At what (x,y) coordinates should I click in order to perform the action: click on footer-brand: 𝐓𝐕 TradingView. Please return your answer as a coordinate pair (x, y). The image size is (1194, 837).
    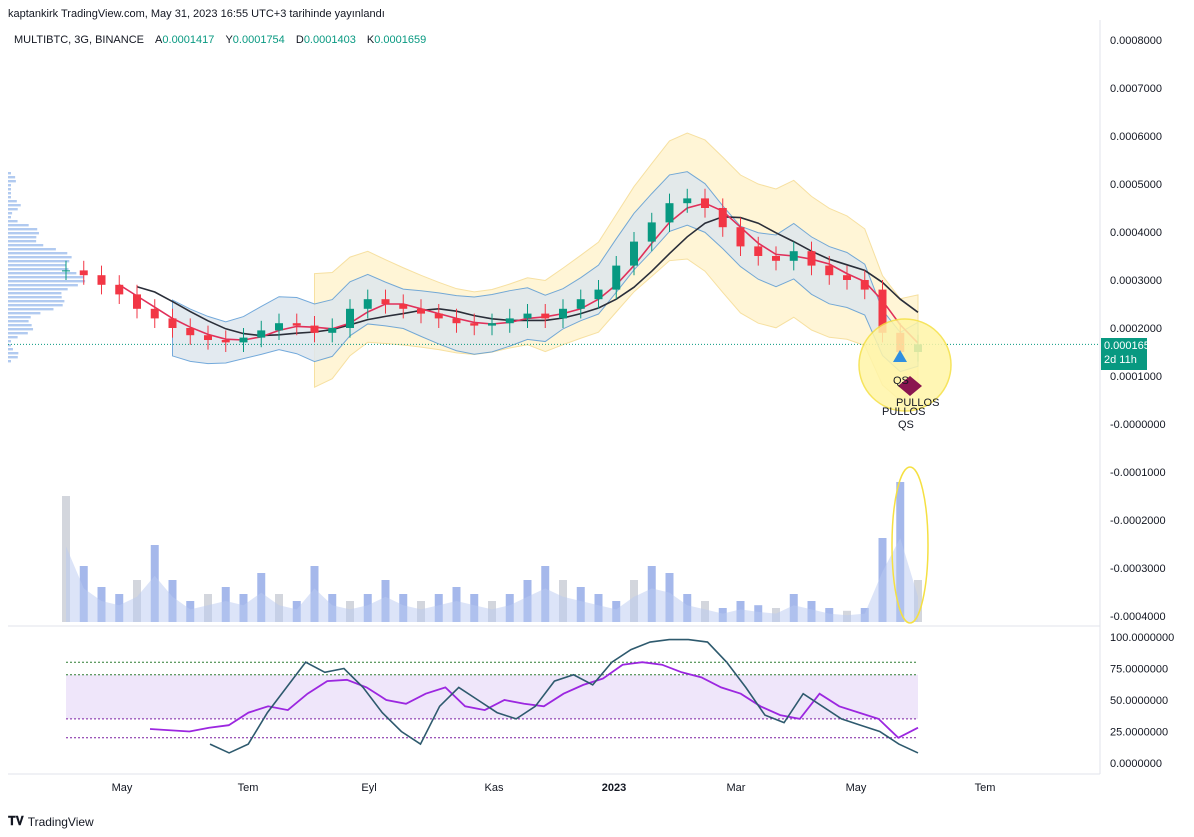
    Looking at the image, I should click on (51, 821).